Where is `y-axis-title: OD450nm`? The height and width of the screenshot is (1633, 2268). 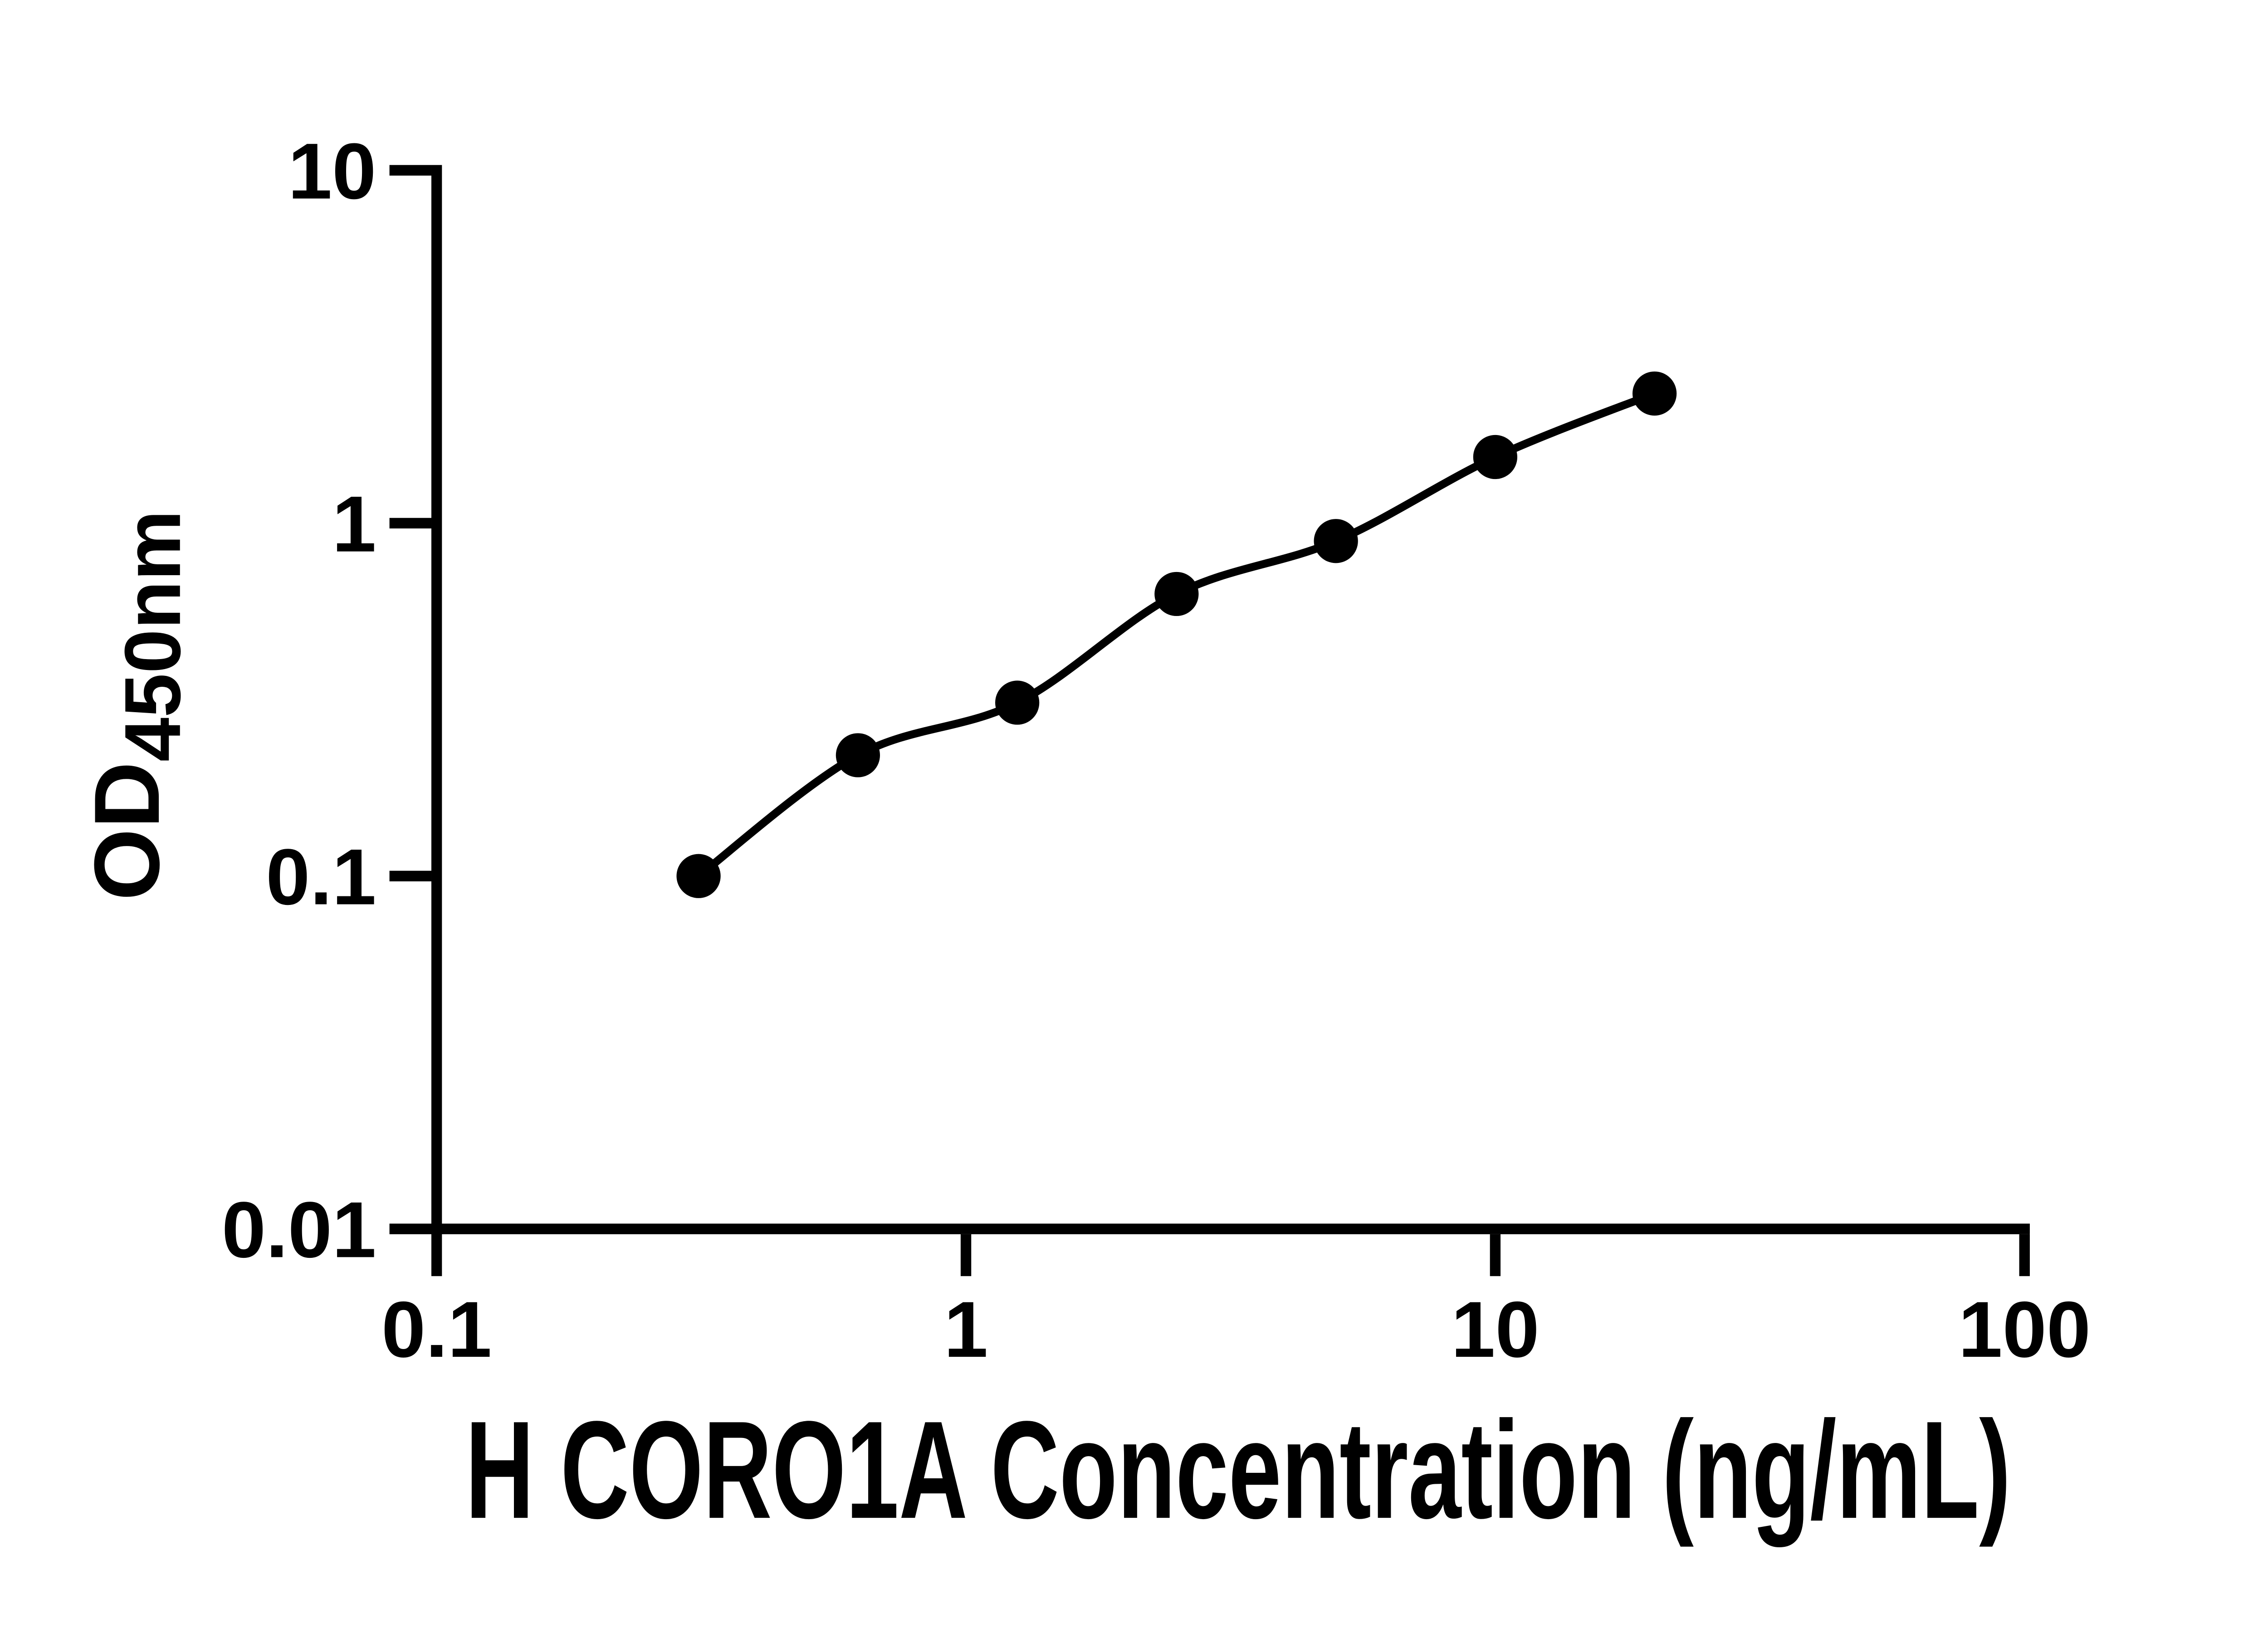 y-axis-title: OD450nm is located at coordinates (136, 705).